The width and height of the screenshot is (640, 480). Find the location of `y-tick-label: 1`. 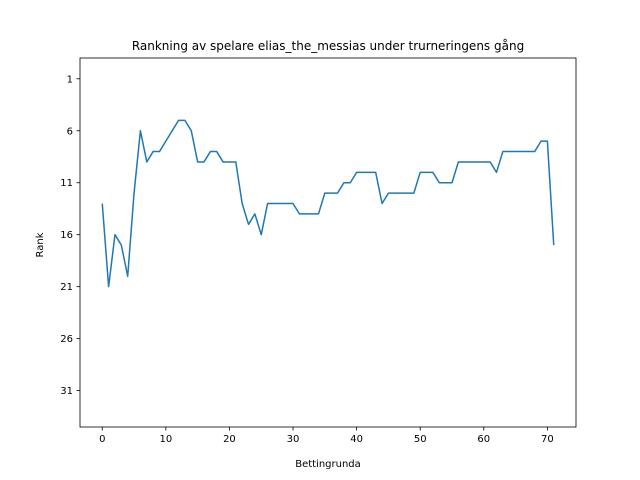

y-tick-label: 1 is located at coordinates (70, 79).